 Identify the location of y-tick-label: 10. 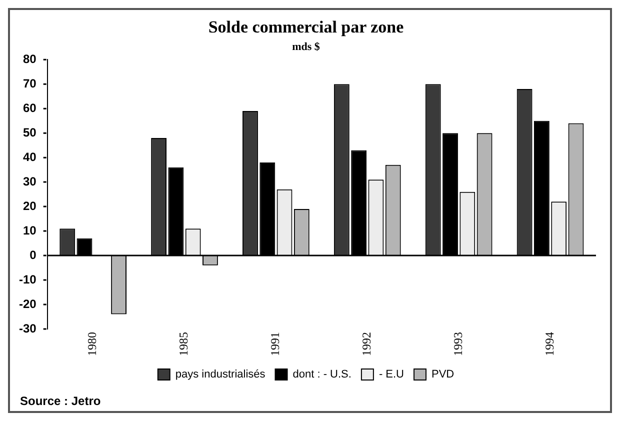
(29, 230).